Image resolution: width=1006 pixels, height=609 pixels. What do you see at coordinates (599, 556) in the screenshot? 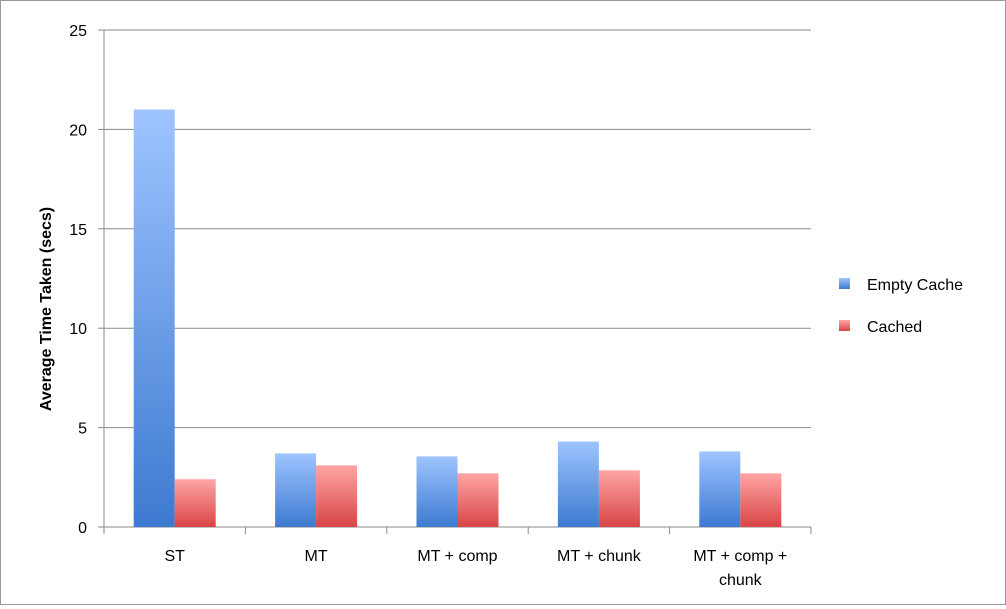
I see `x-tick-label: MT + chunk` at bounding box center [599, 556].